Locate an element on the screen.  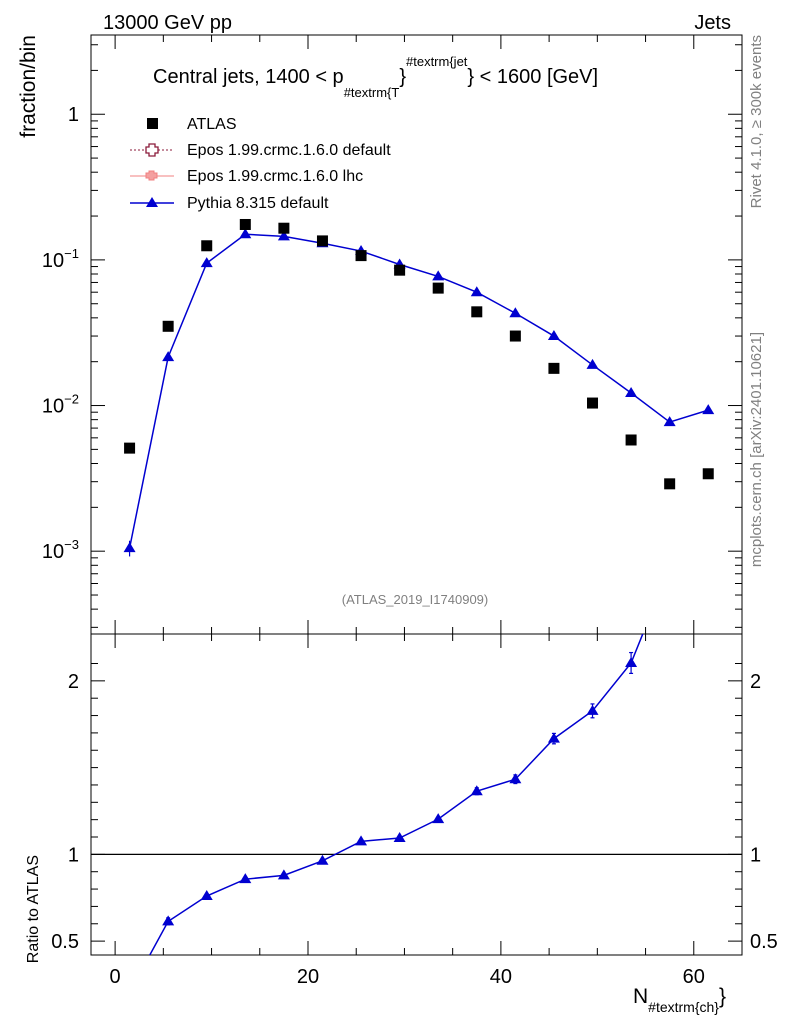
rivet-label: Rivet 4.1.0, ≥ 300k events is located at coordinates (756, 121).